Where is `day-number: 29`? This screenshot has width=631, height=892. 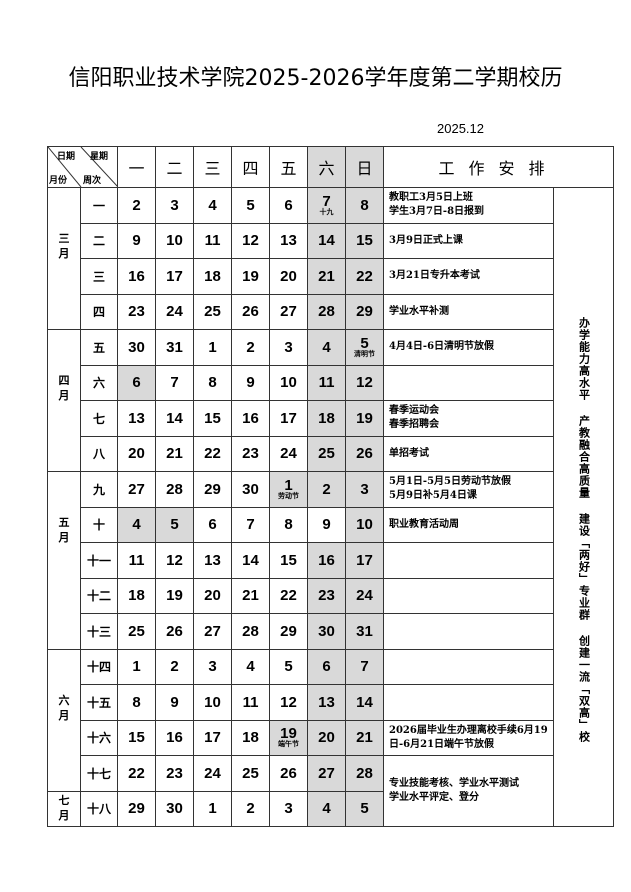 day-number: 29 is located at coordinates (136, 809).